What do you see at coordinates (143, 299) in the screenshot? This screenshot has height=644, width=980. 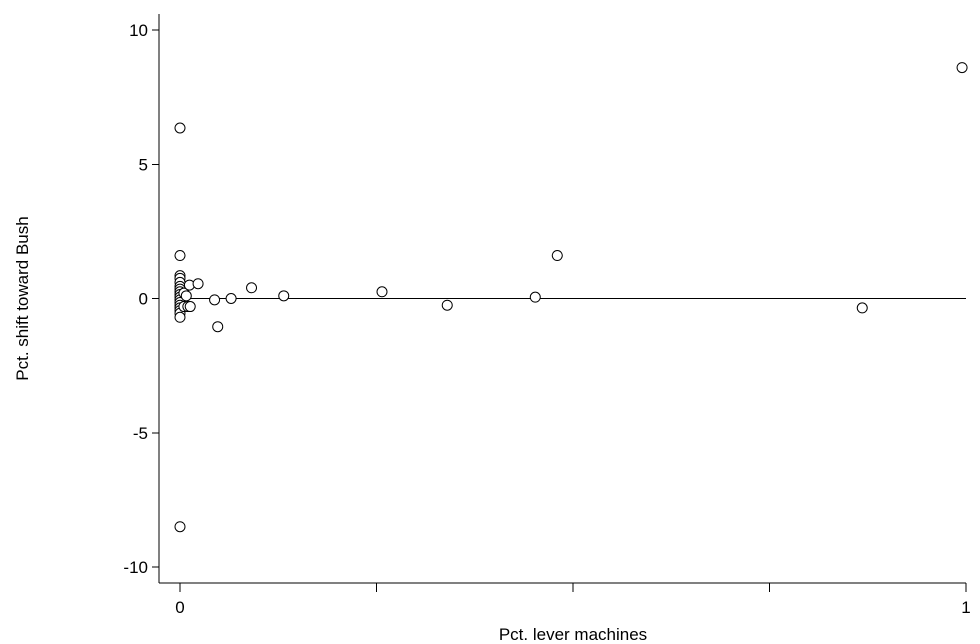 I see `y-tick-label: 0` at bounding box center [143, 299].